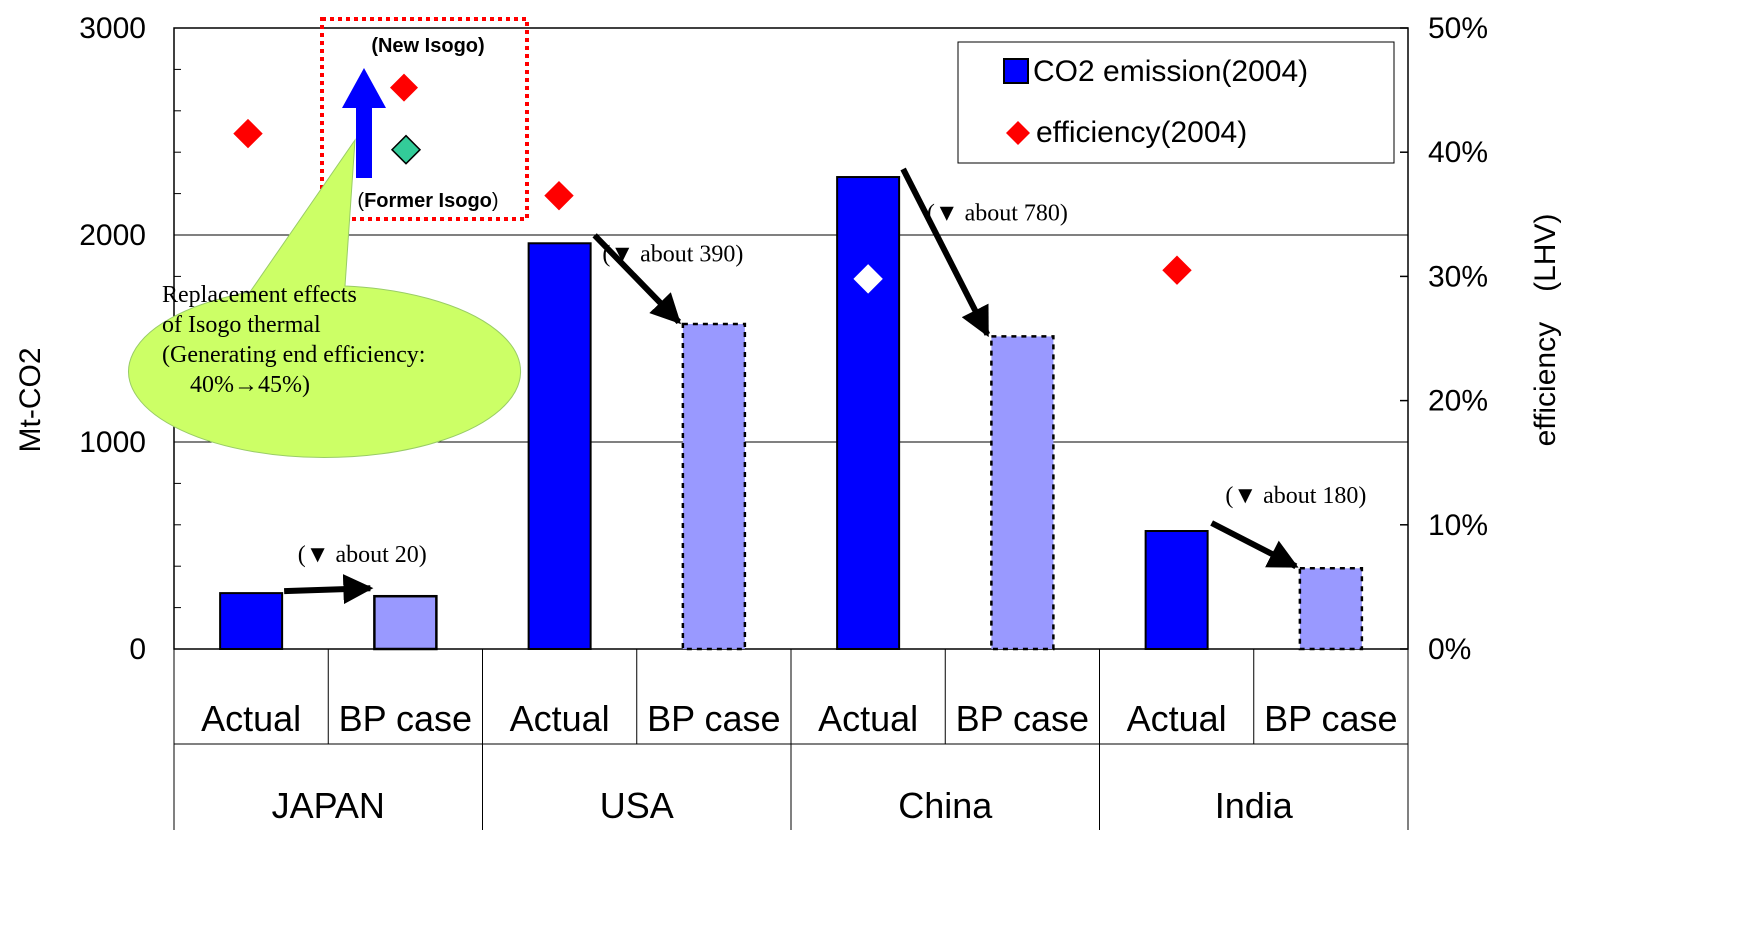 The height and width of the screenshot is (927, 1752). Describe the element at coordinates (424, 119) in the screenshot. I see `isogo-highlight-box` at that location.